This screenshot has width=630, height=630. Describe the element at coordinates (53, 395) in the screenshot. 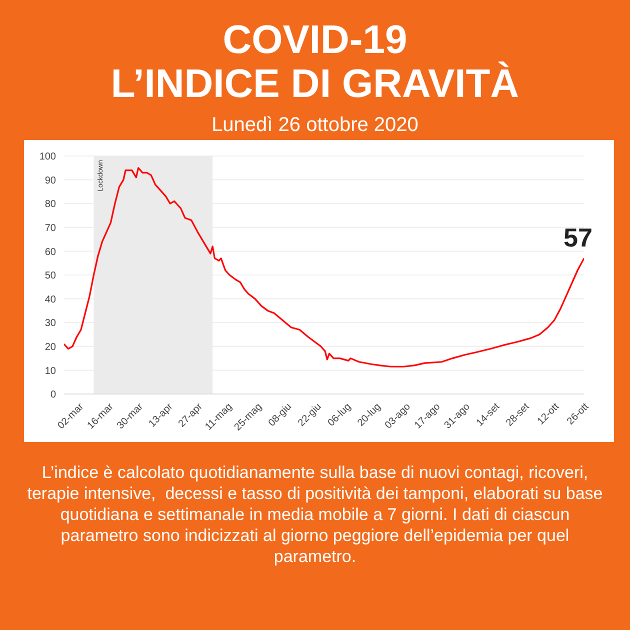

I see `y-tick-label: 0` at that location.